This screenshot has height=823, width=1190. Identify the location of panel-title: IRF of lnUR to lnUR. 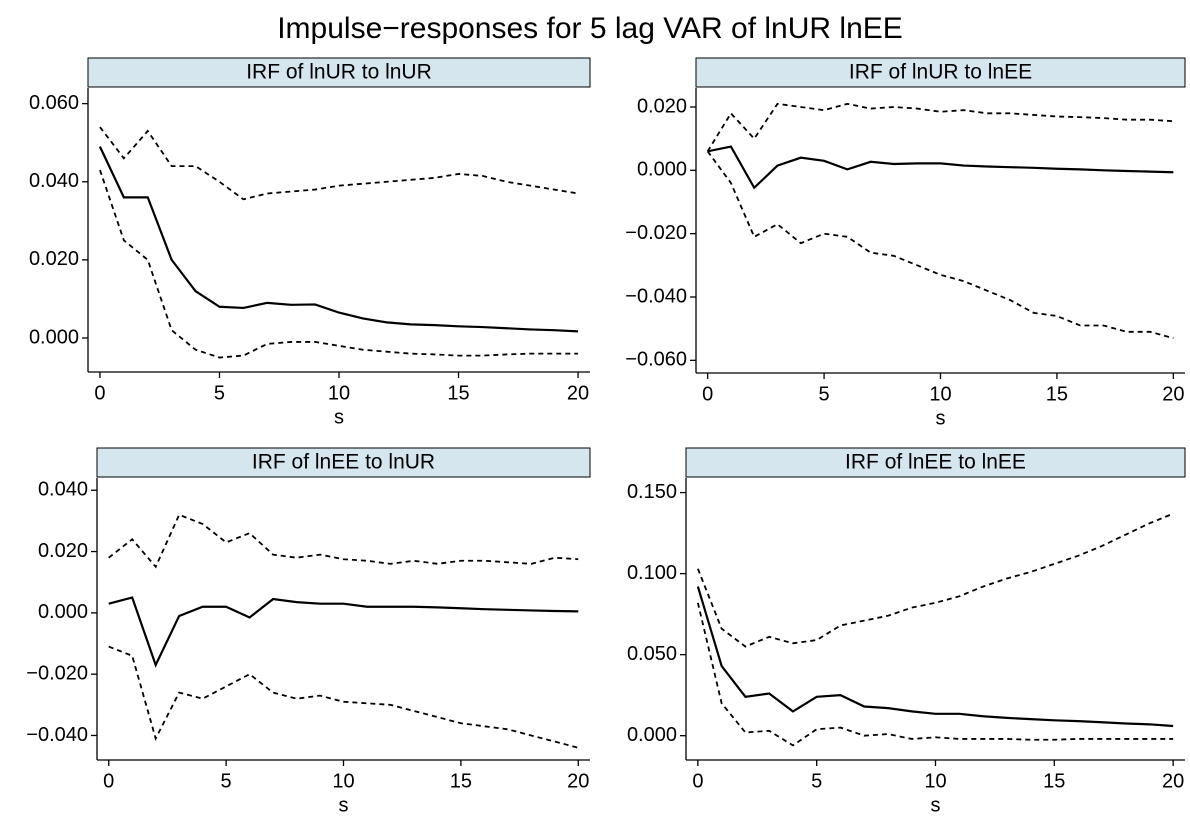
(339, 72).